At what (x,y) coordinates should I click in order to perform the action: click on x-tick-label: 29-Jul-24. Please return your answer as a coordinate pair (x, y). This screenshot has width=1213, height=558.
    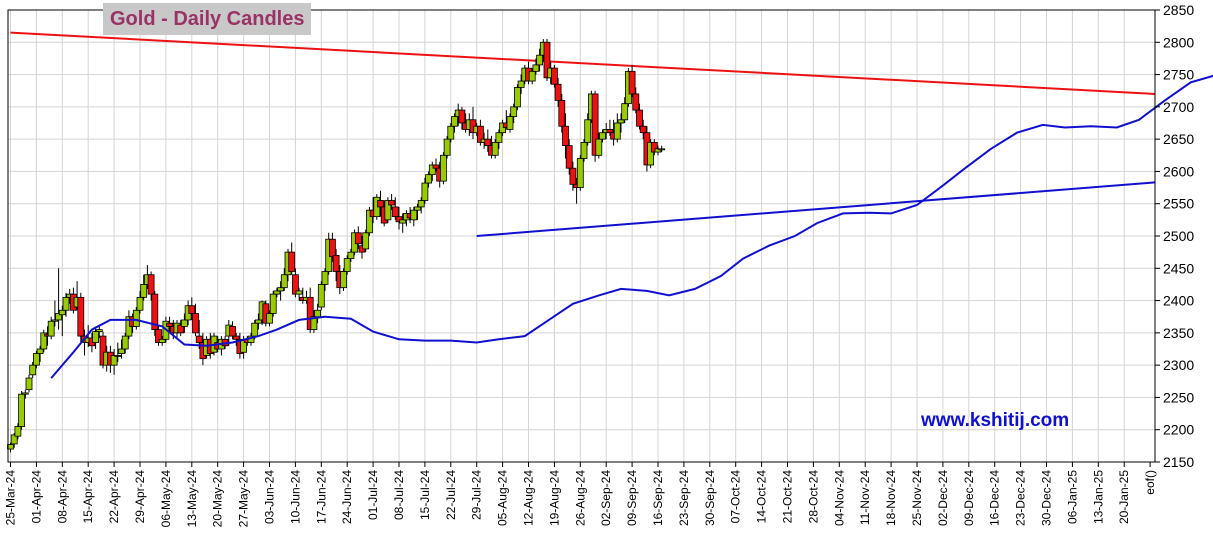
    Looking at the image, I should click on (477, 495).